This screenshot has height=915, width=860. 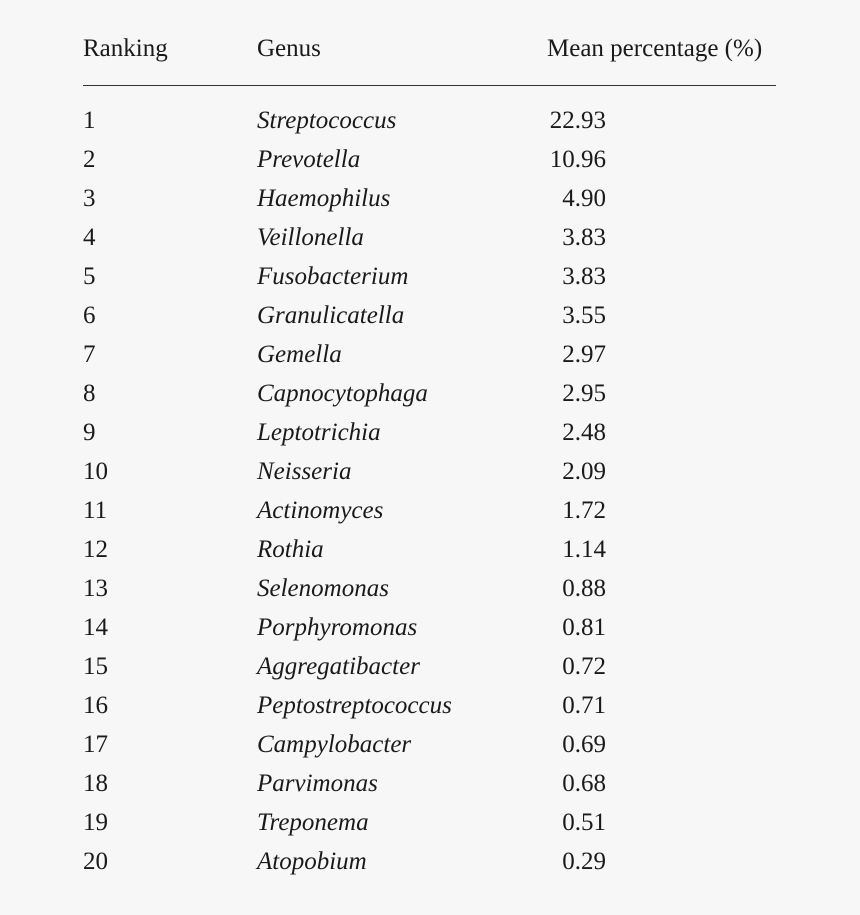 What do you see at coordinates (319, 432) in the screenshot?
I see `genus-cell: Leptotrichia` at bounding box center [319, 432].